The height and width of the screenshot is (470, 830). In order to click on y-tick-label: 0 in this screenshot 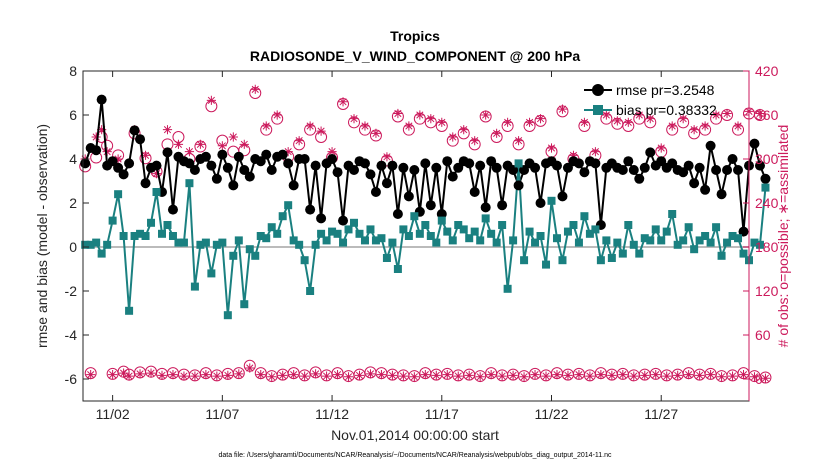, I will do `click(73, 247)`.